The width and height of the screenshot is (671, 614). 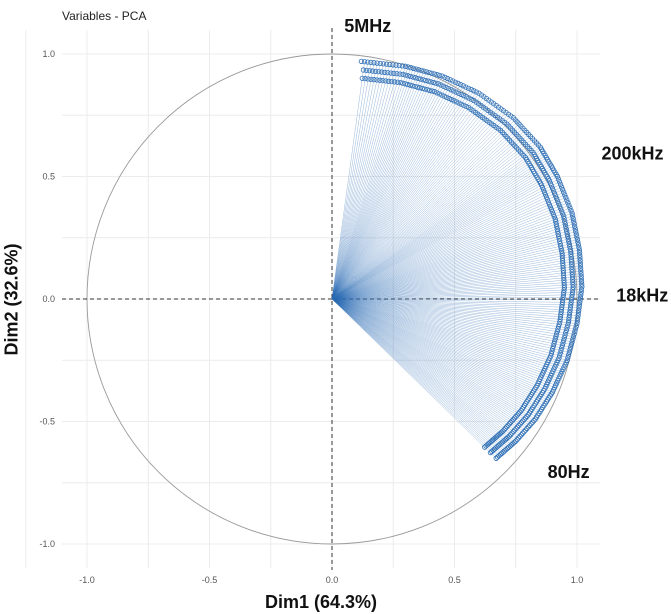 What do you see at coordinates (454, 580) in the screenshot?
I see `x-tick-label: 0.5` at bounding box center [454, 580].